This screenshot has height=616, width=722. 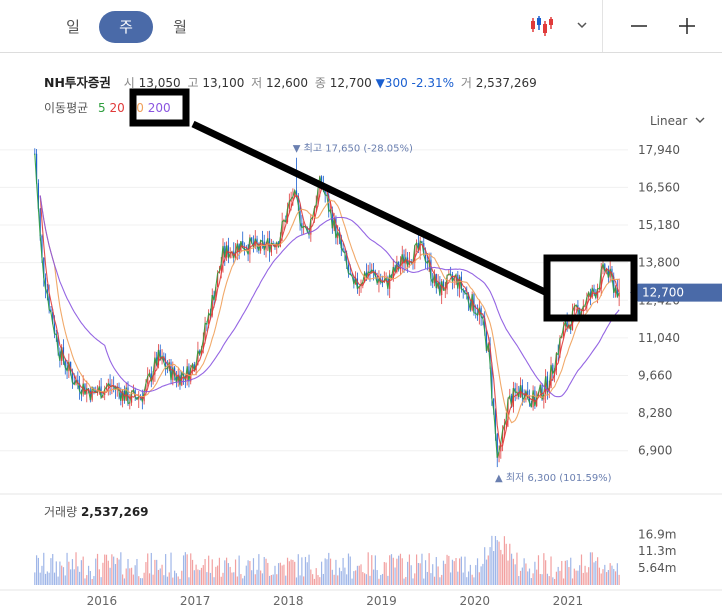 I want to click on scale-selector: Linear, so click(x=677, y=121).